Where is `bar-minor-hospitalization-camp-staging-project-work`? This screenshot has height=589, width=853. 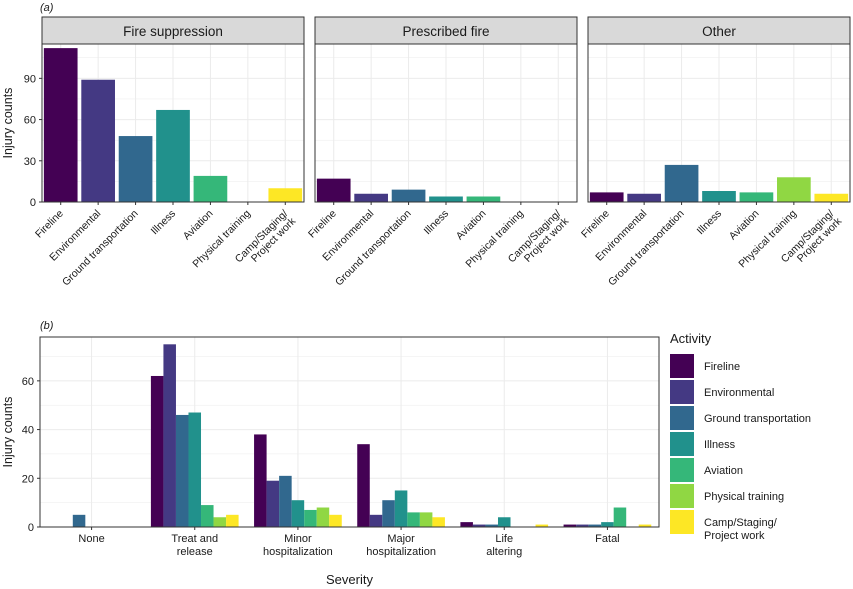 bar-minor-hospitalization-camp-staging-project-work is located at coordinates (335, 520).